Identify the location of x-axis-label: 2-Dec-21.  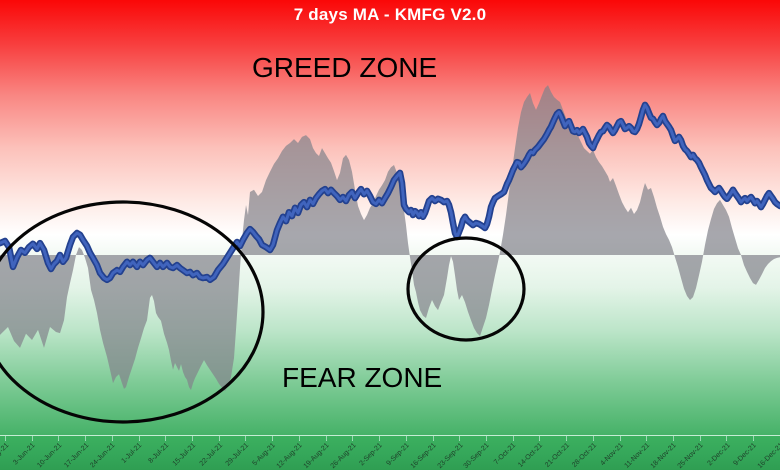
(719, 455).